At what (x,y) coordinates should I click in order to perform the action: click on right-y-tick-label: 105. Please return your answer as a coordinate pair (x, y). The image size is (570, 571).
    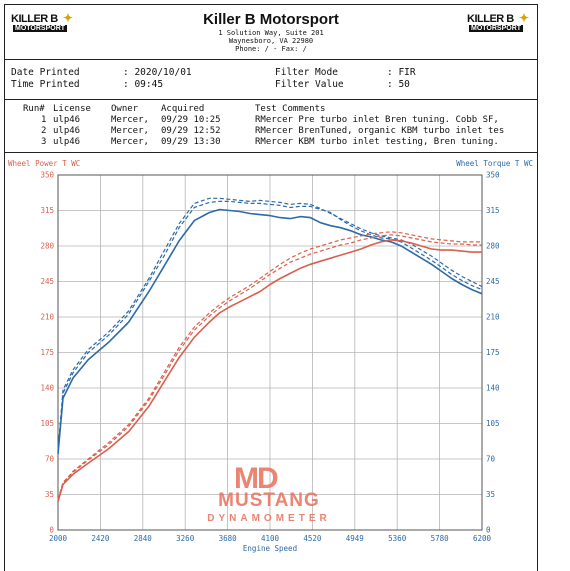
    Looking at the image, I should click on (493, 423).